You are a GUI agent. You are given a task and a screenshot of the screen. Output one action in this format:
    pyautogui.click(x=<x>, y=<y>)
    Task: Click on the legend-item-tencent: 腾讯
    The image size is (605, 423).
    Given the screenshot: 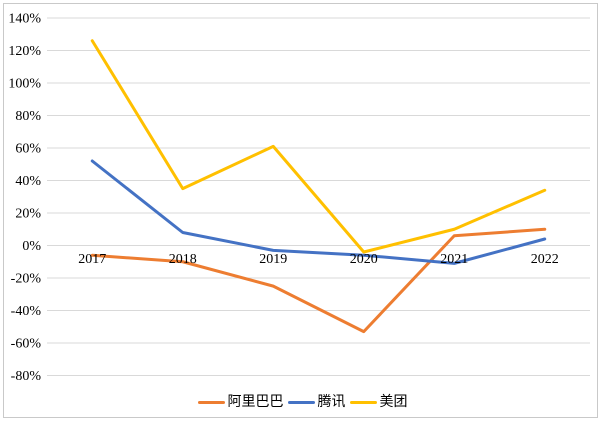 What is the action you would take?
    pyautogui.click(x=316, y=402)
    